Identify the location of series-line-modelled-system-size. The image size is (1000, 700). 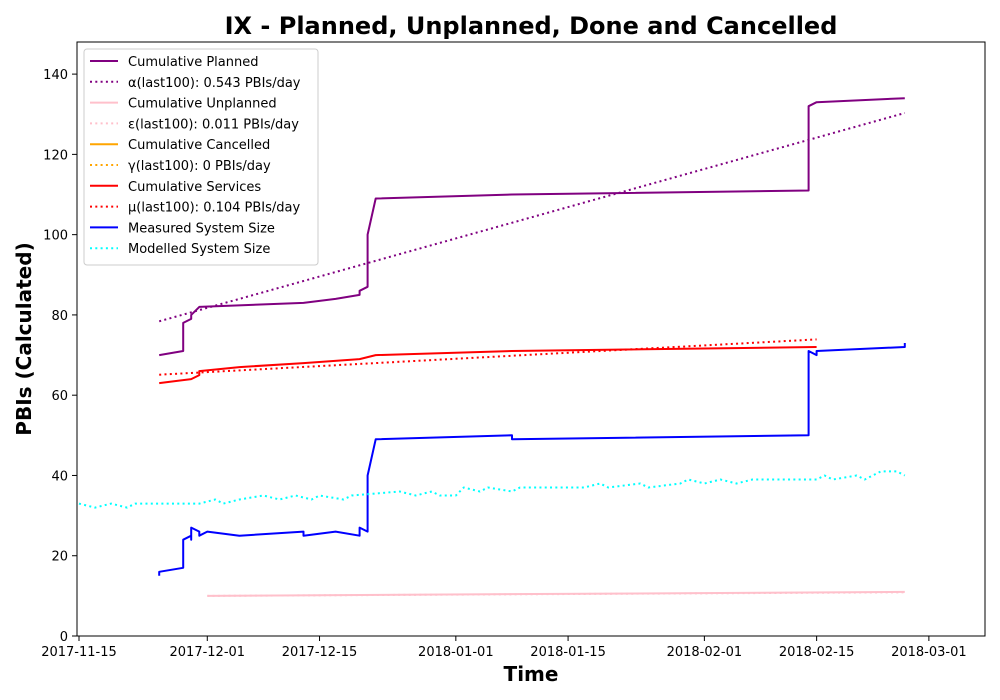
(492, 489).